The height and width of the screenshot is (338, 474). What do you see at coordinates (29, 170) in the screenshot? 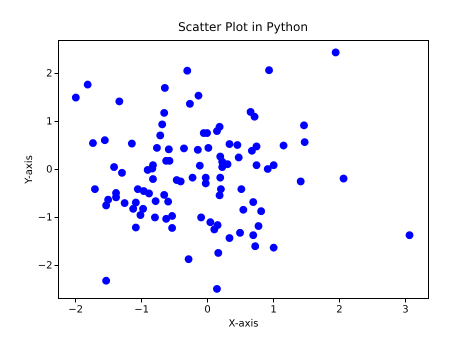
I see `y-axis-title: Y-axis` at bounding box center [29, 170].